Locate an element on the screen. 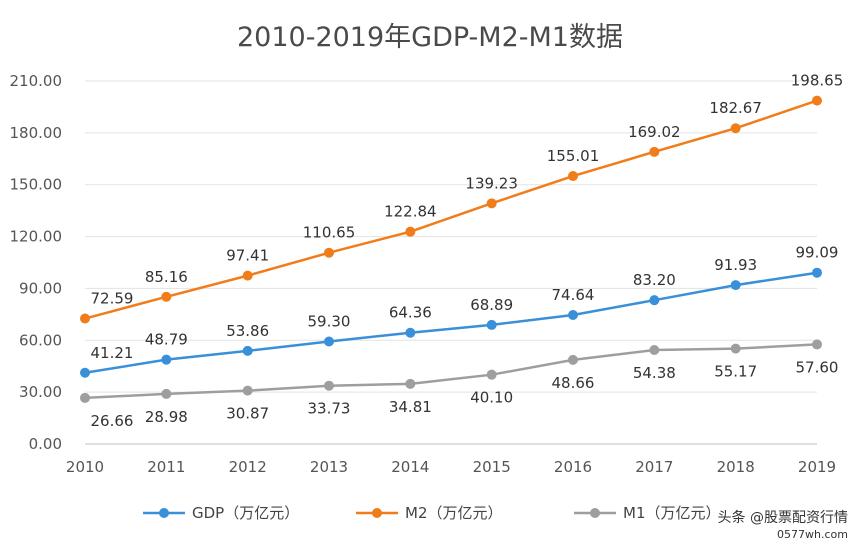 This screenshot has width=860, height=544. data-label: 28.98 is located at coordinates (166, 417).